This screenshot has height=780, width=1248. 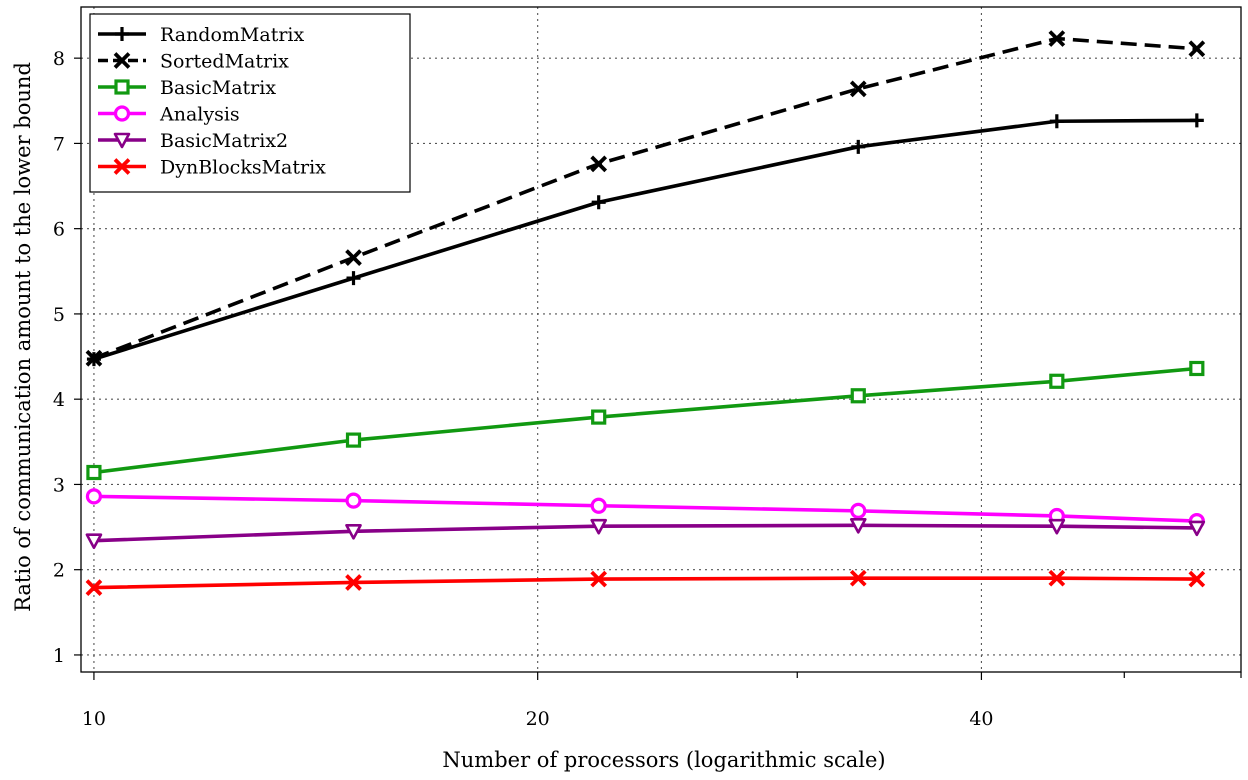 What do you see at coordinates (199, 115) in the screenshot?
I see `legend-label: Analysis` at bounding box center [199, 115].